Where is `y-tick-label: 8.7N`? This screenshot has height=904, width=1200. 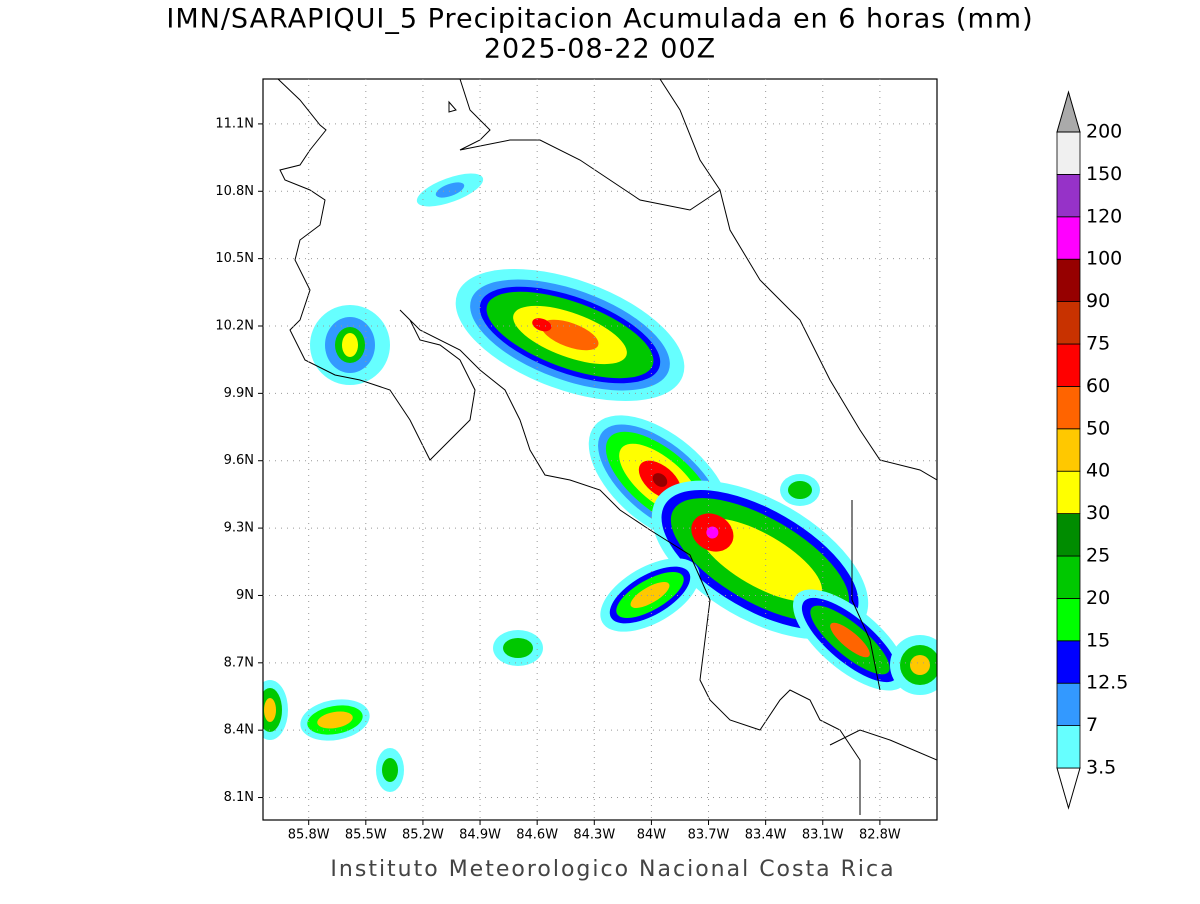 y-tick-label: 8.7N is located at coordinates (239, 662).